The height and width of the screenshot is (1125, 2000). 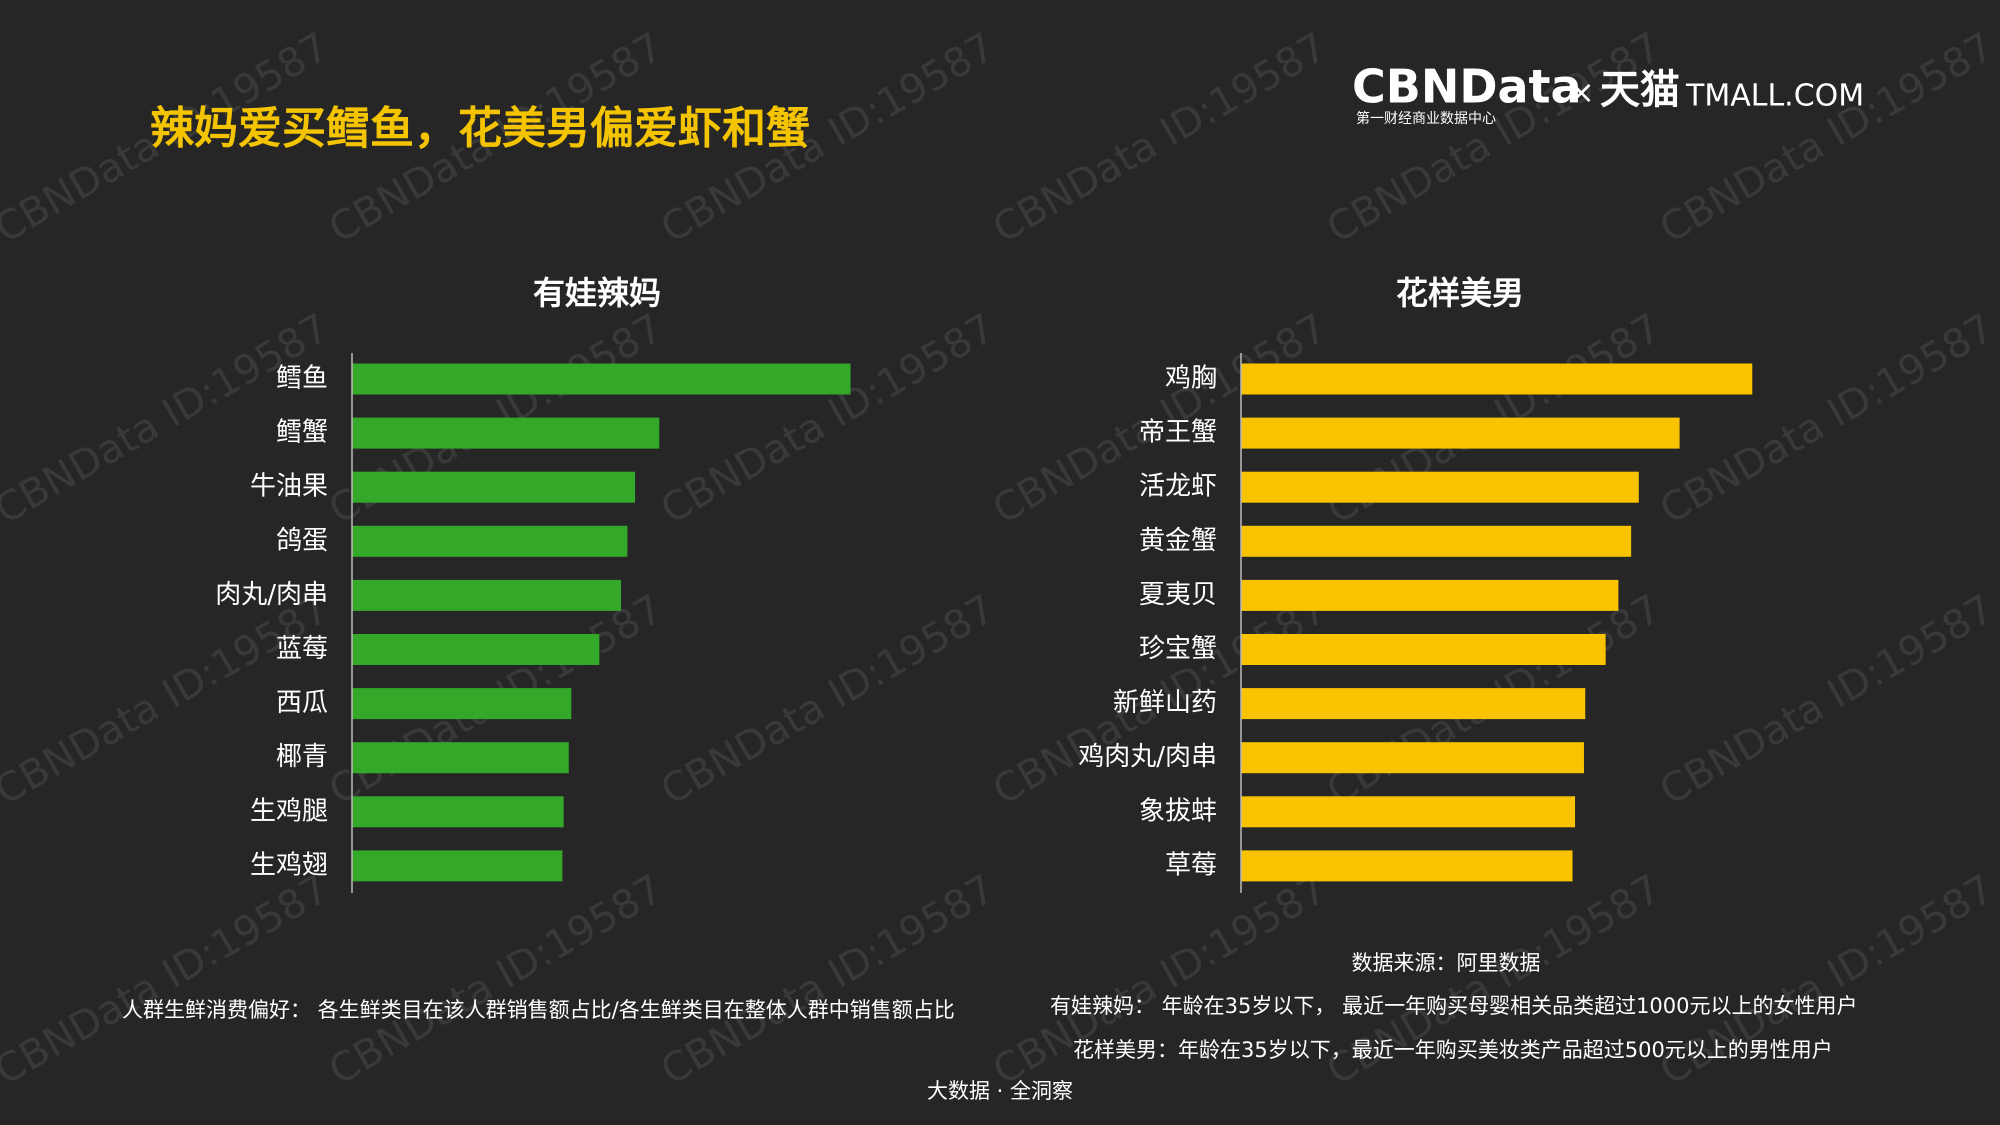 What do you see at coordinates (1178, 649) in the screenshot?
I see `category-label: 珍宝蟹` at bounding box center [1178, 649].